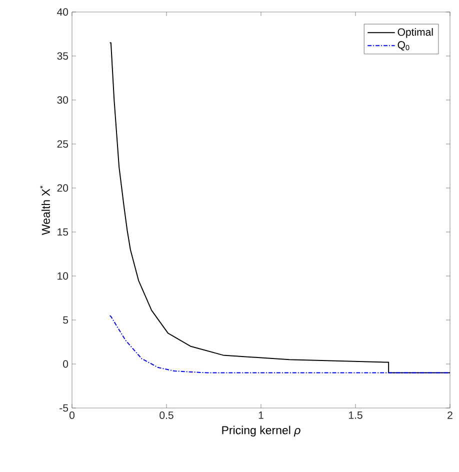 The height and width of the screenshot is (472, 459). What do you see at coordinates (62, 100) in the screenshot?
I see `y-tick-label: 30` at bounding box center [62, 100].